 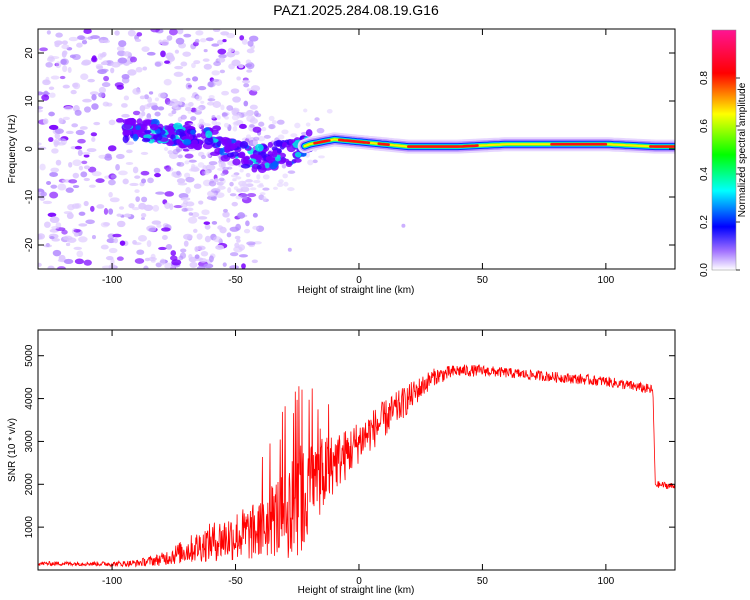 I want to click on x-tick-label: -50, so click(x=235, y=581).